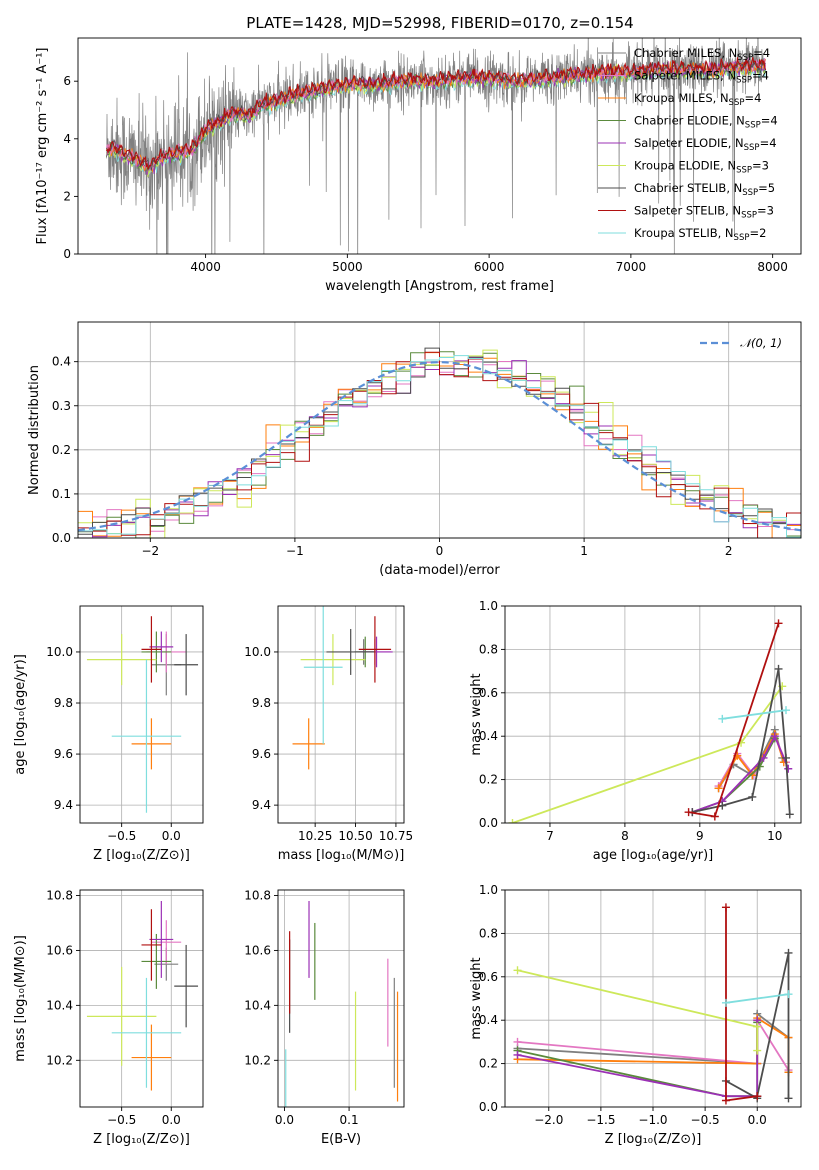  What do you see at coordinates (625, 836) in the screenshot?
I see `x-tick-label: 8` at bounding box center [625, 836].